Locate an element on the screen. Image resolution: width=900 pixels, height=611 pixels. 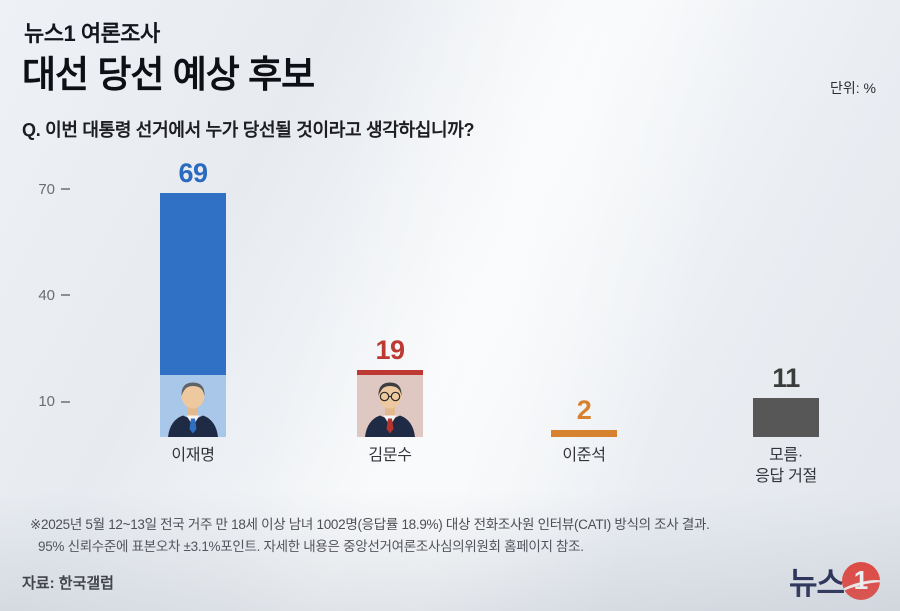
page-title: 대선 당선 예상 후보 is located at coordinates (168, 74).